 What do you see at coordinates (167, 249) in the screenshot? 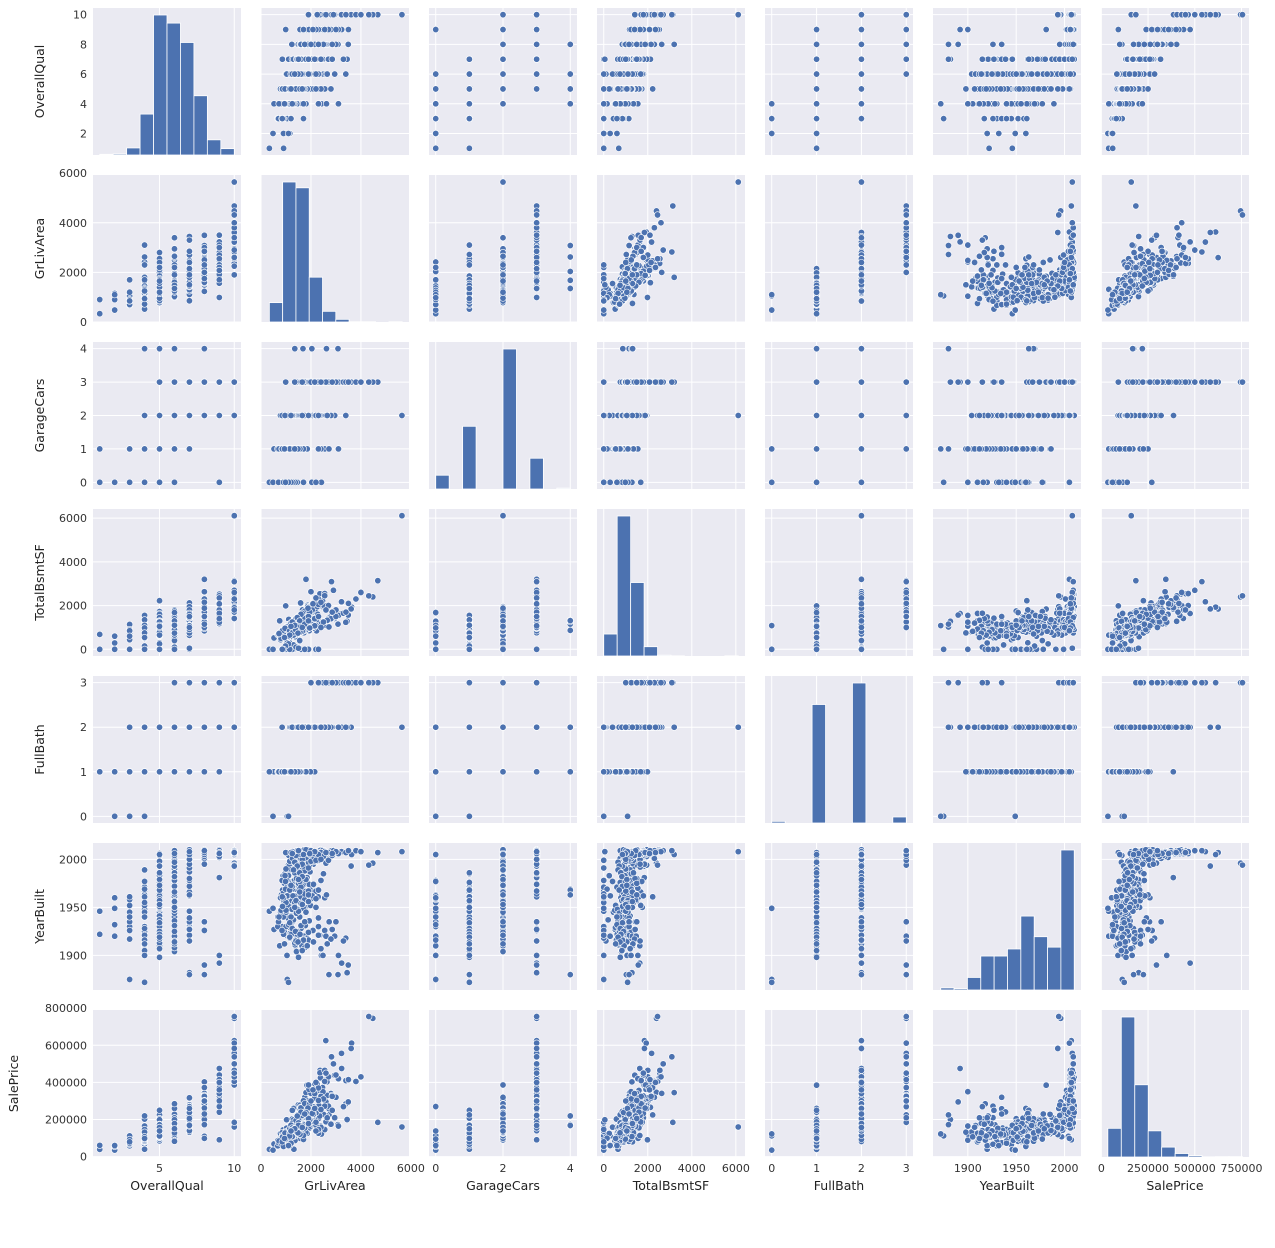
I see `panel-gr-liv-area-vs-overall-qual` at bounding box center [167, 249].